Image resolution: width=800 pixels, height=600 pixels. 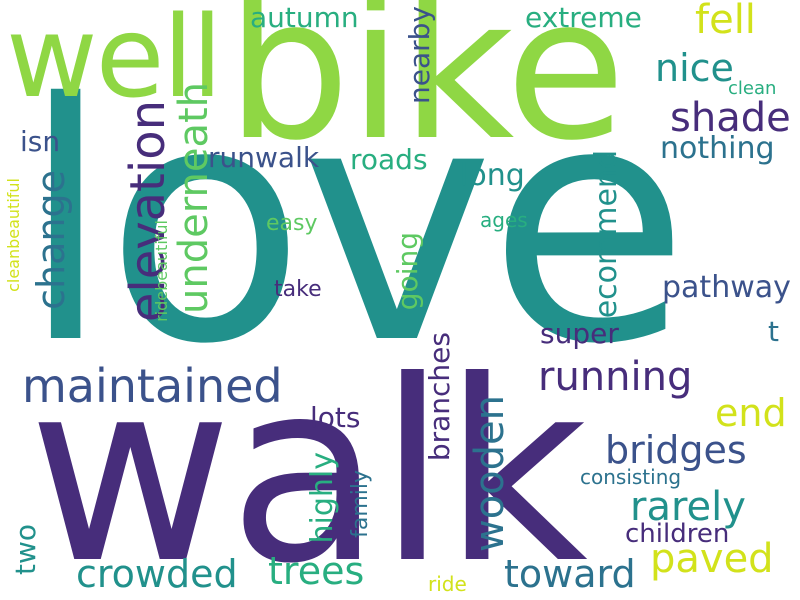 What do you see at coordinates (298, 289) in the screenshot?
I see `word-take: take` at bounding box center [298, 289].